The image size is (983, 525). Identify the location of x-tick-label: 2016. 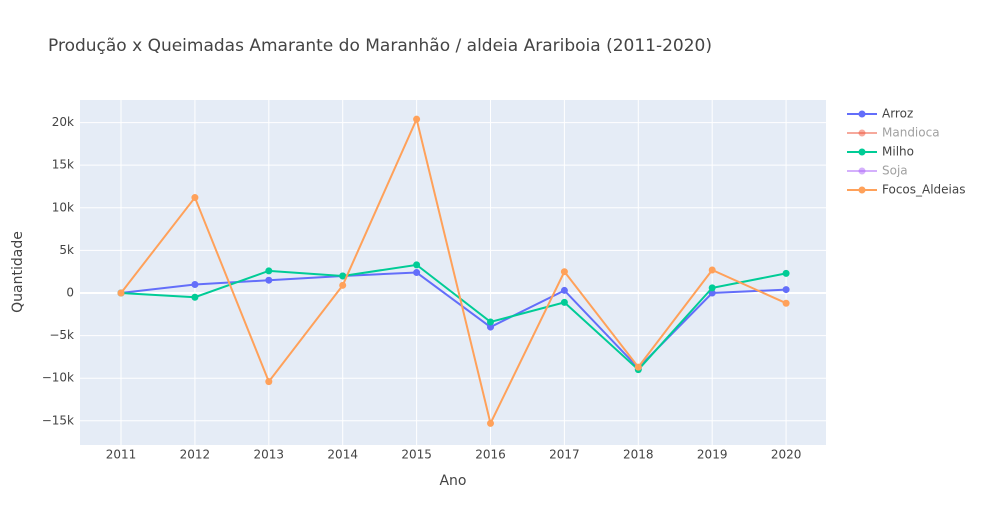
(490, 455).